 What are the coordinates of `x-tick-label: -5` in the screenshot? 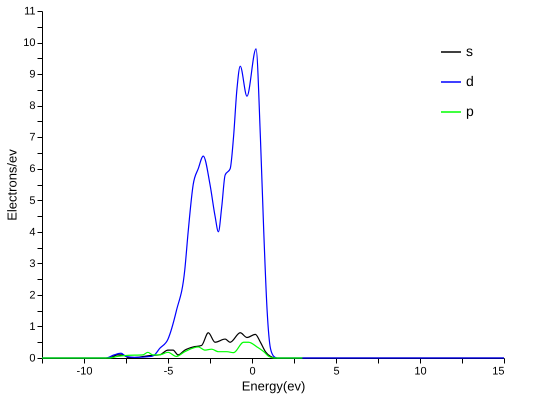 It's located at (169, 372).